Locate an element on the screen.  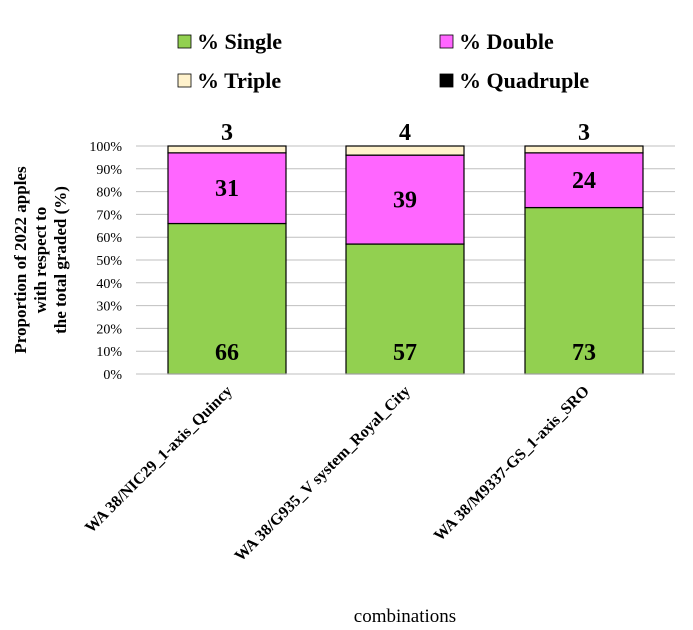
y-tick-label: 70% is located at coordinates (109, 215).